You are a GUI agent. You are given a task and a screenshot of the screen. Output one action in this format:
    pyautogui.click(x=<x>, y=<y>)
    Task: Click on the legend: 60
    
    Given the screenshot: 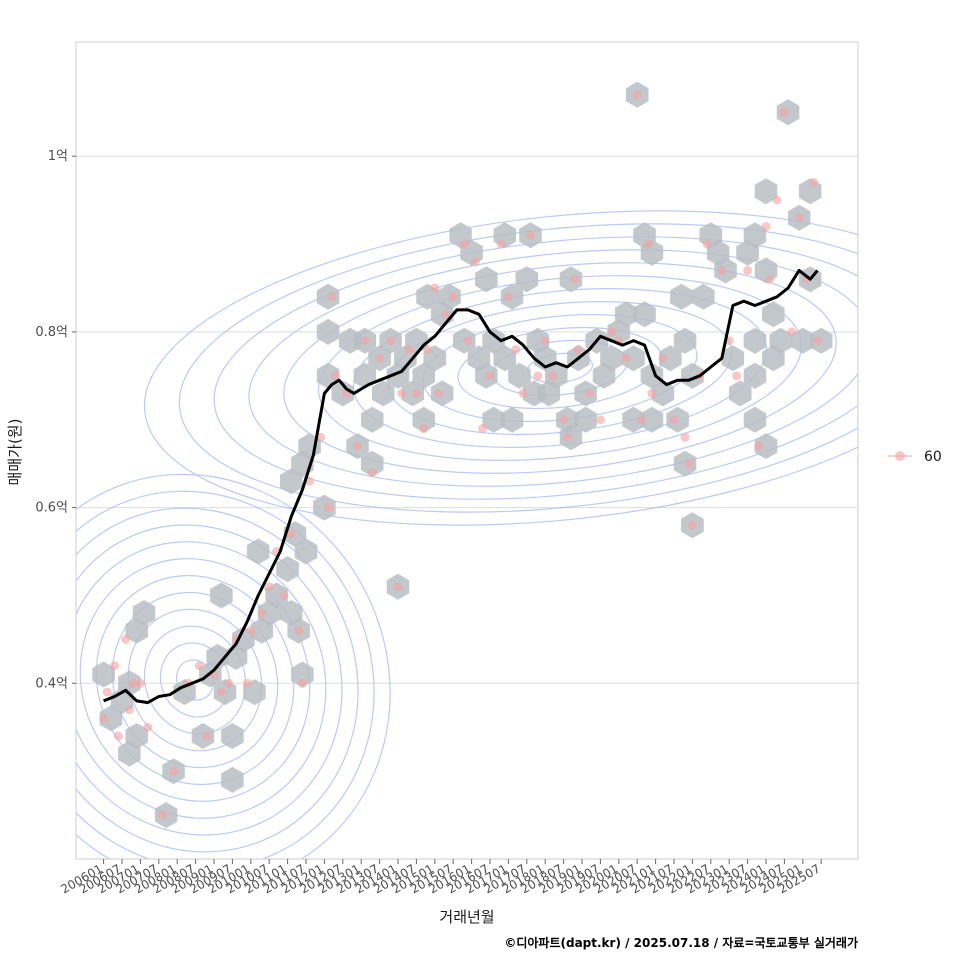 What is the action you would take?
    pyautogui.click(x=915, y=457)
    